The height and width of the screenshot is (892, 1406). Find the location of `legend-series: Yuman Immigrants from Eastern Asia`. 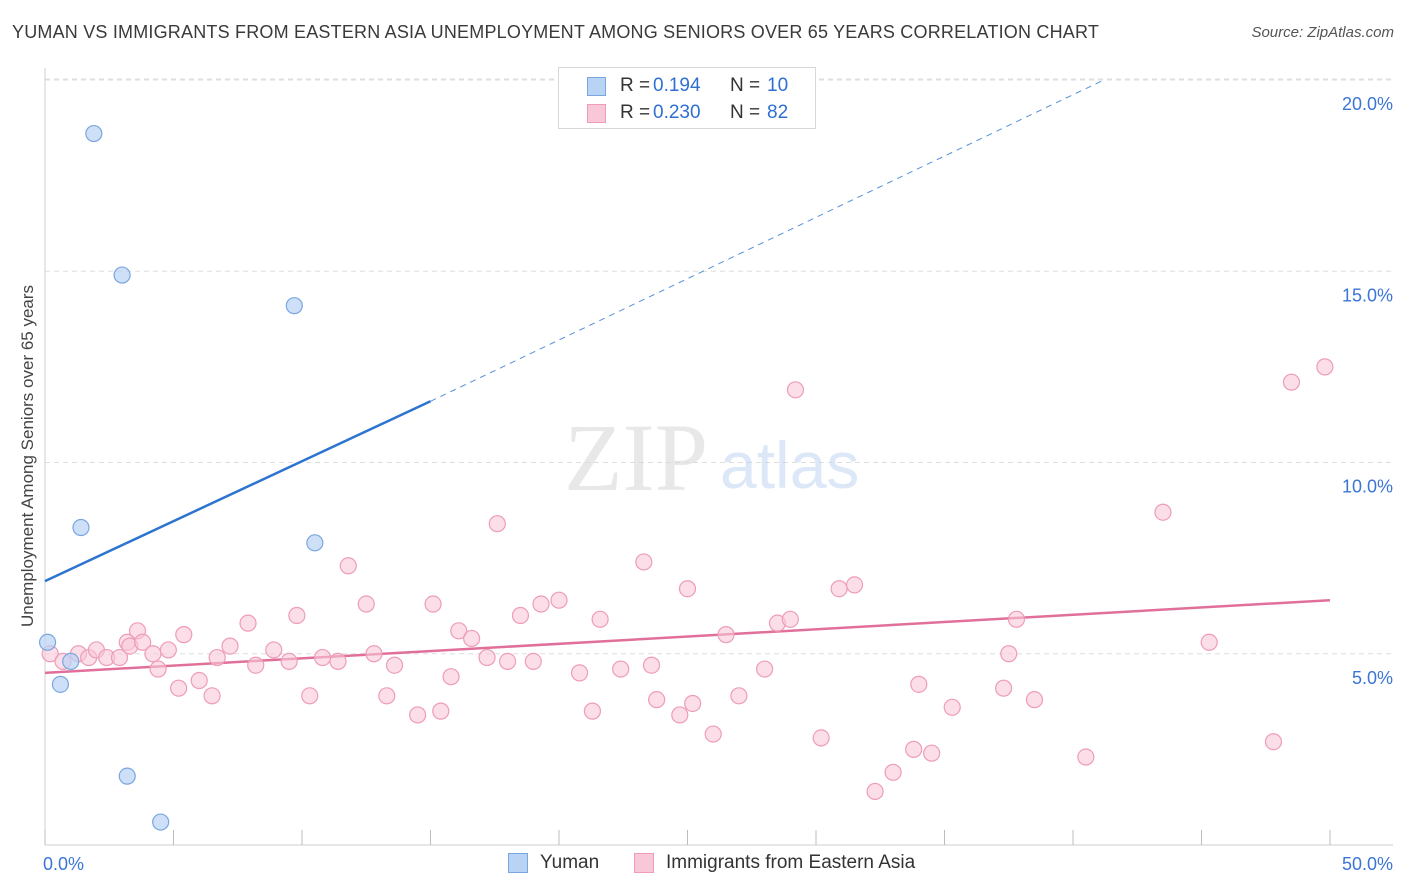

legend-series: Yuman Immigrants from Eastern Asia is located at coordinates (703, 865).